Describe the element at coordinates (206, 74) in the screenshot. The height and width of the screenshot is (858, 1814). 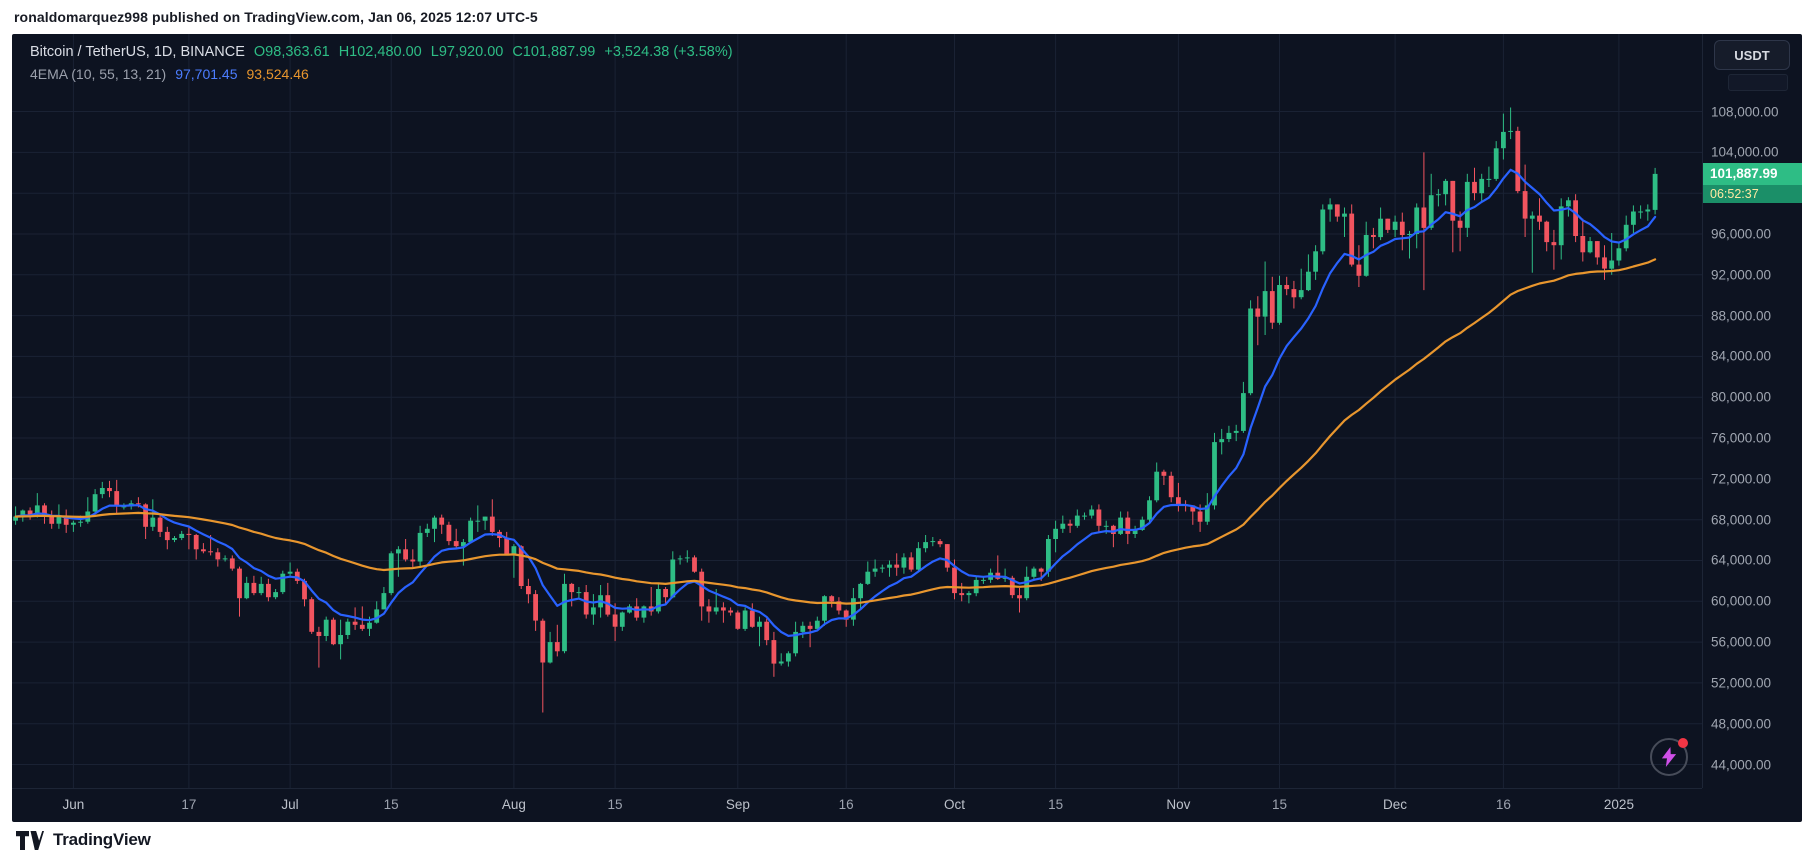
I see `ema-fast-value: 97,701.45` at that location.